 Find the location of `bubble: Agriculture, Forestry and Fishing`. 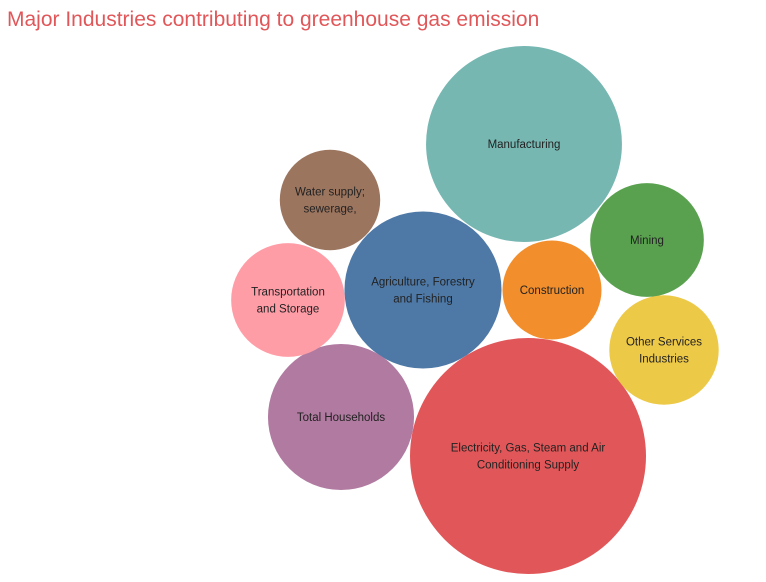

bubble: Agriculture, Forestry and Fishing is located at coordinates (423, 290).